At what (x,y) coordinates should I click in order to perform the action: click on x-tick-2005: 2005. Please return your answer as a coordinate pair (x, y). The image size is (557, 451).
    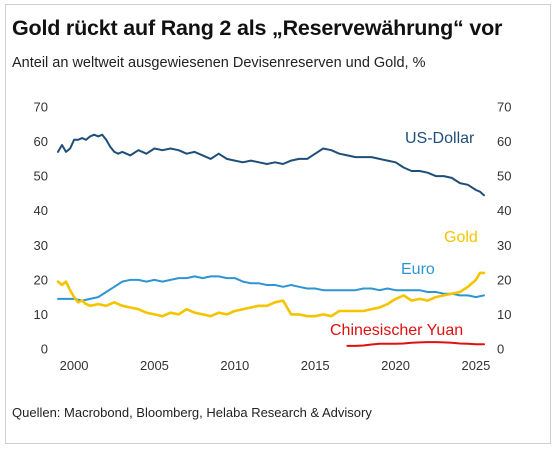
    Looking at the image, I should click on (154, 365).